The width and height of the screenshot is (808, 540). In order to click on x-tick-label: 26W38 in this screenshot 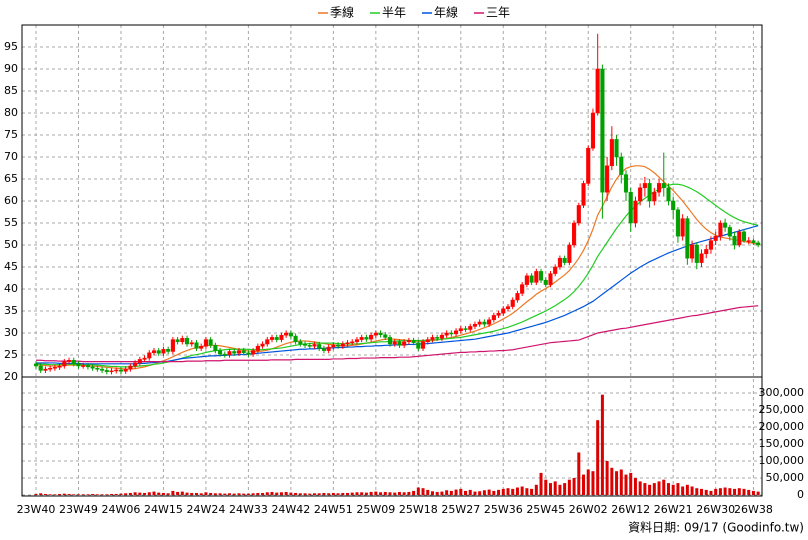, I will do `click(753, 509)`.